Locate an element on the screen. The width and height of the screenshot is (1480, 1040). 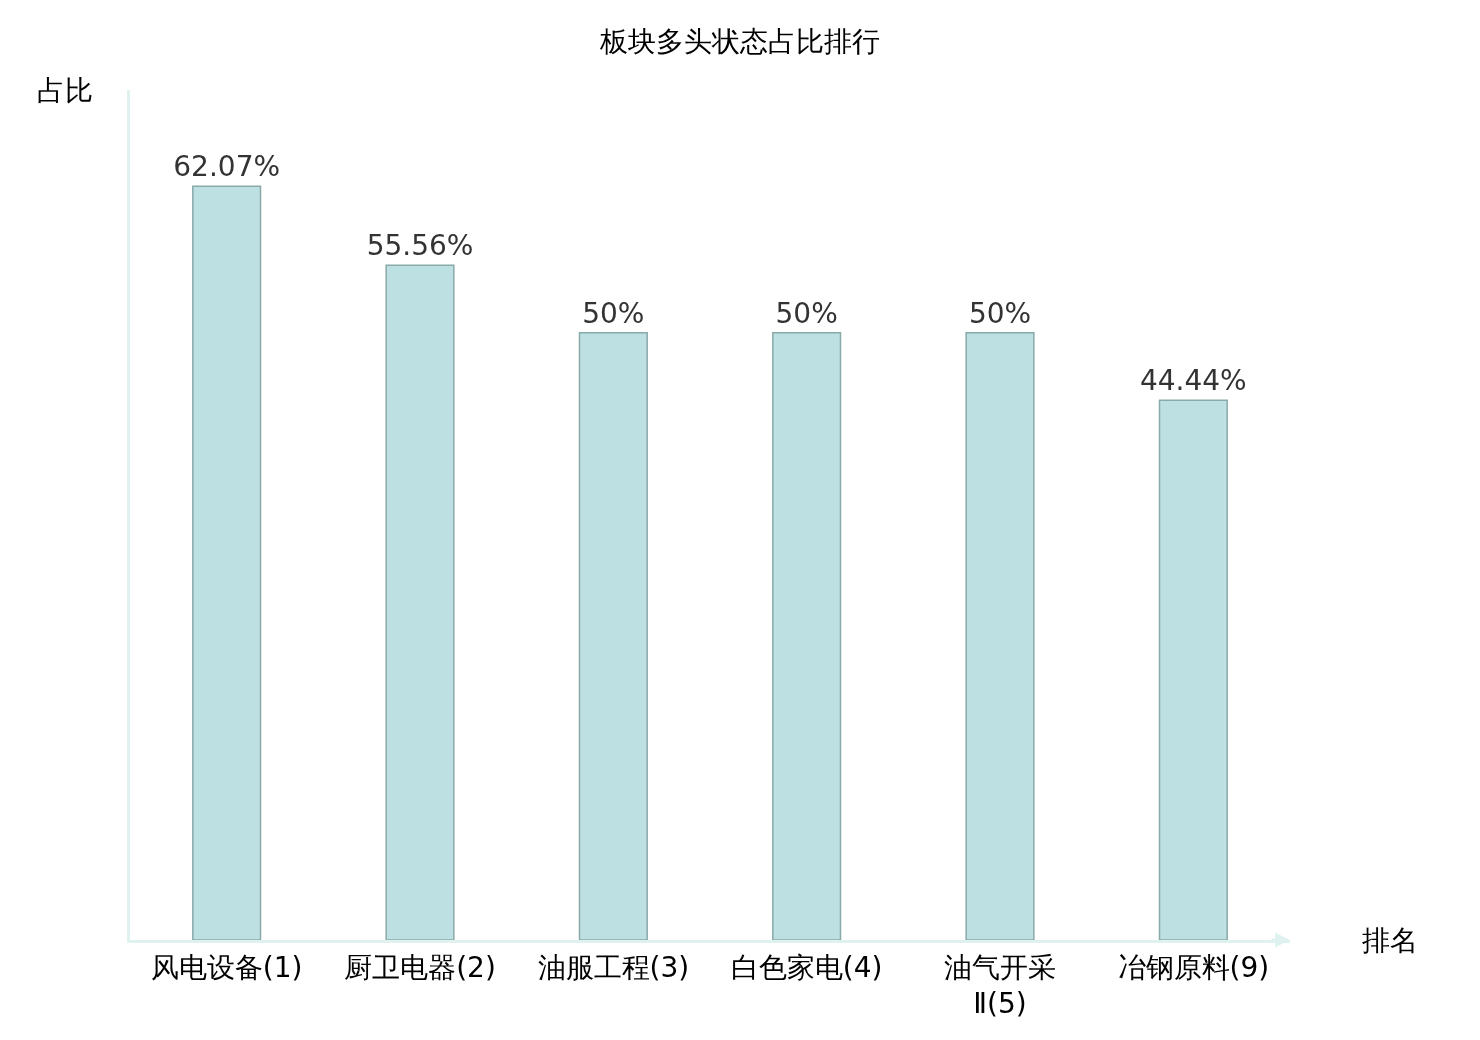
x-tick-label: 油服工程(3) is located at coordinates (613, 967).